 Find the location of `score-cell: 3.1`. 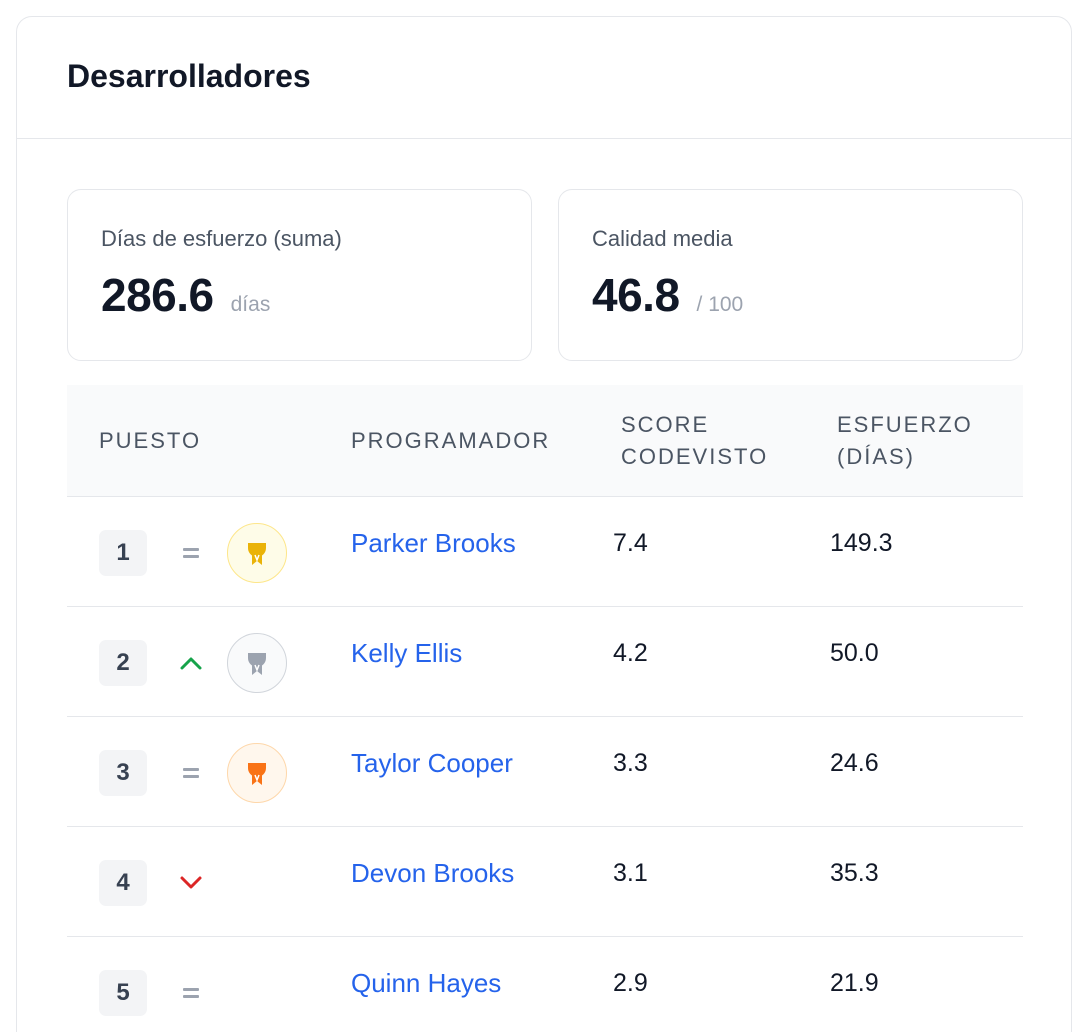

score-cell: 3.1 is located at coordinates (630, 873).